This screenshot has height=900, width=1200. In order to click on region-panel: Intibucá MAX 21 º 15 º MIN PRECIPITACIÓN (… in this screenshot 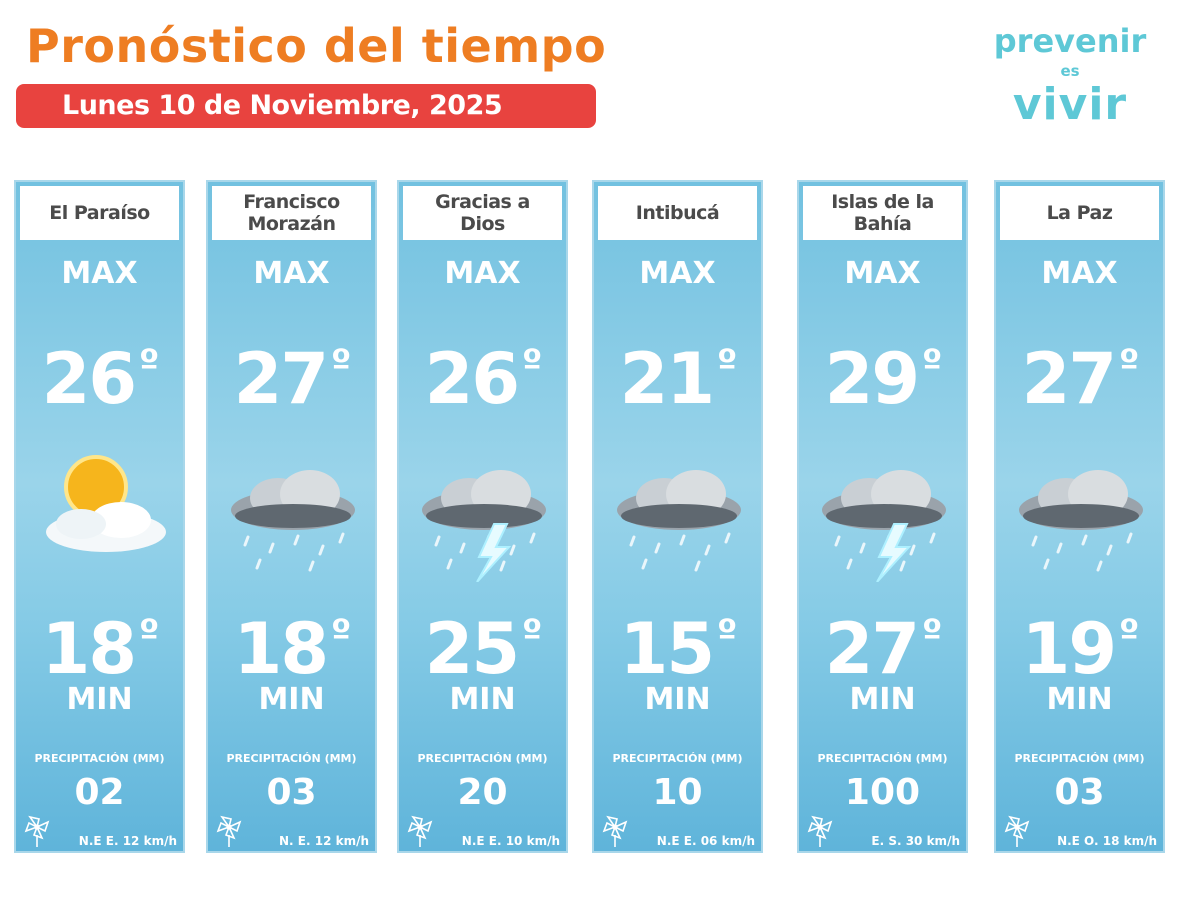, I will do `click(677, 516)`.